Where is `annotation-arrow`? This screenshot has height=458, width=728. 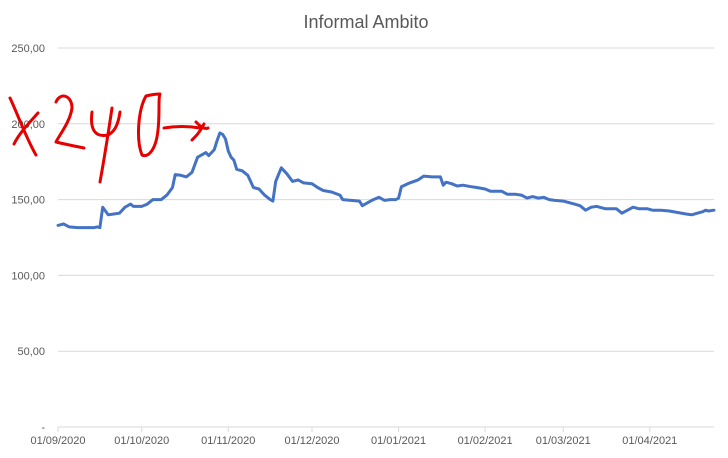
annotation-arrow is located at coordinates (186, 131).